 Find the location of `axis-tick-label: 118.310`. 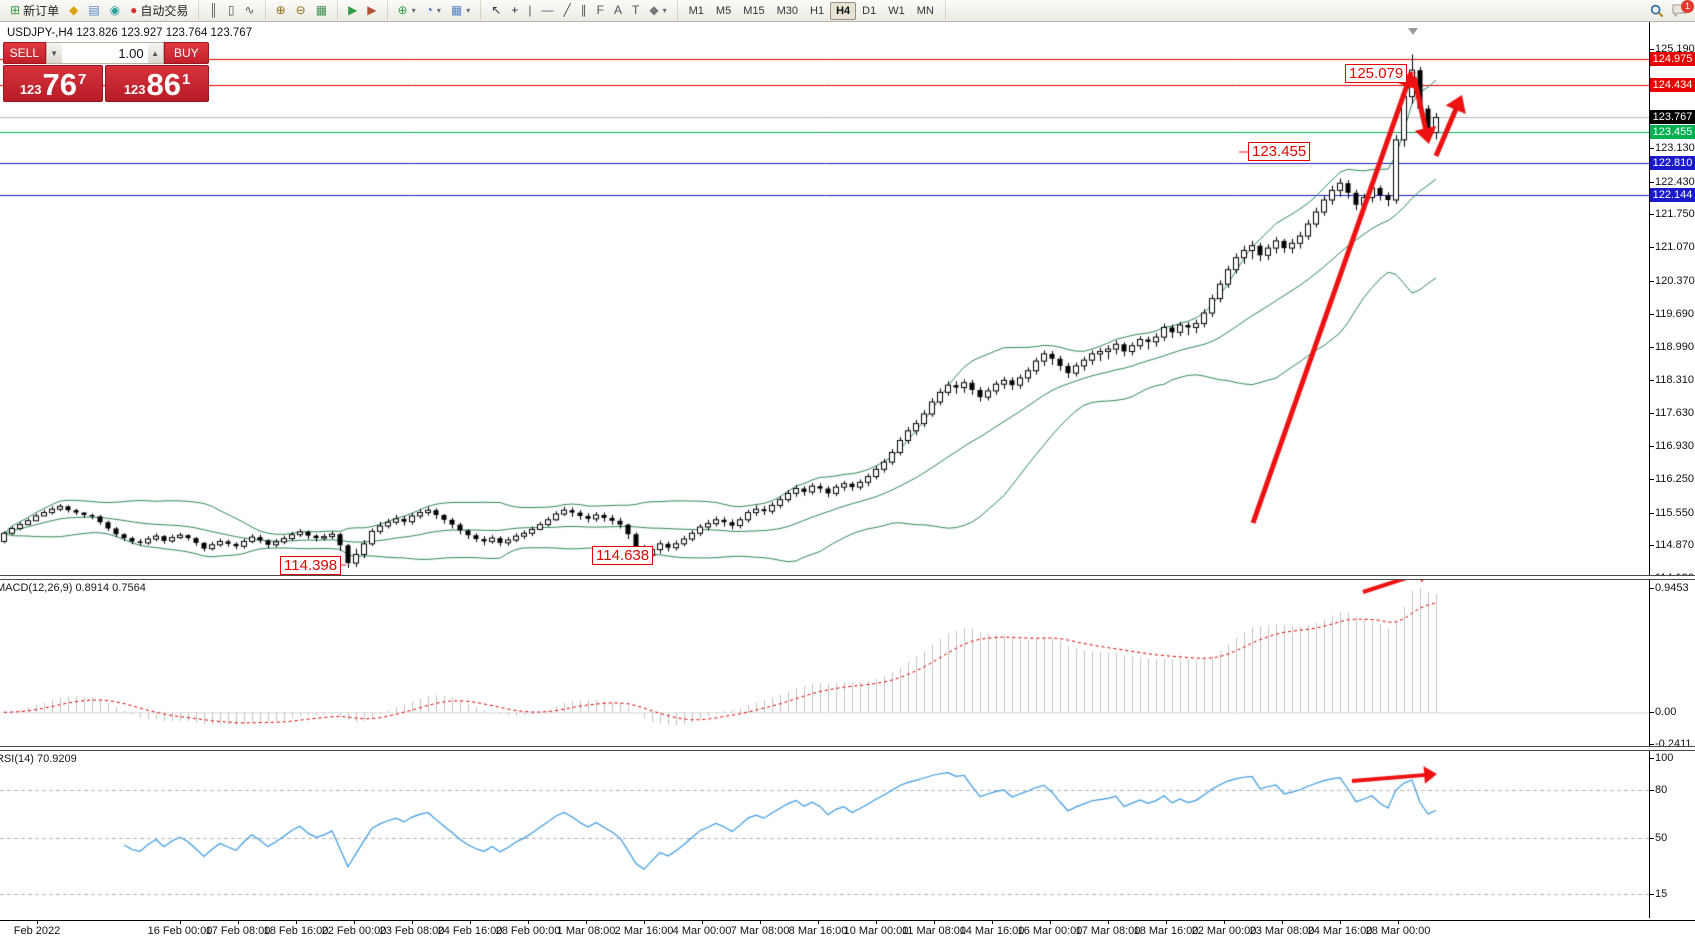

axis-tick-label: 118.310 is located at coordinates (1672, 380).